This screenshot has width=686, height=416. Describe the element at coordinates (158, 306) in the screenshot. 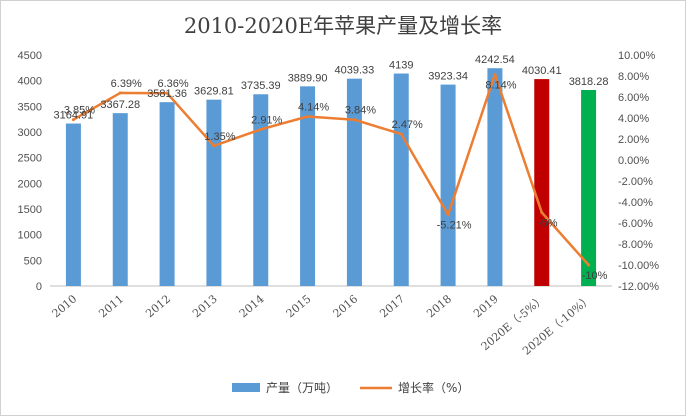

I see `x-category-label: 2012` at that location.